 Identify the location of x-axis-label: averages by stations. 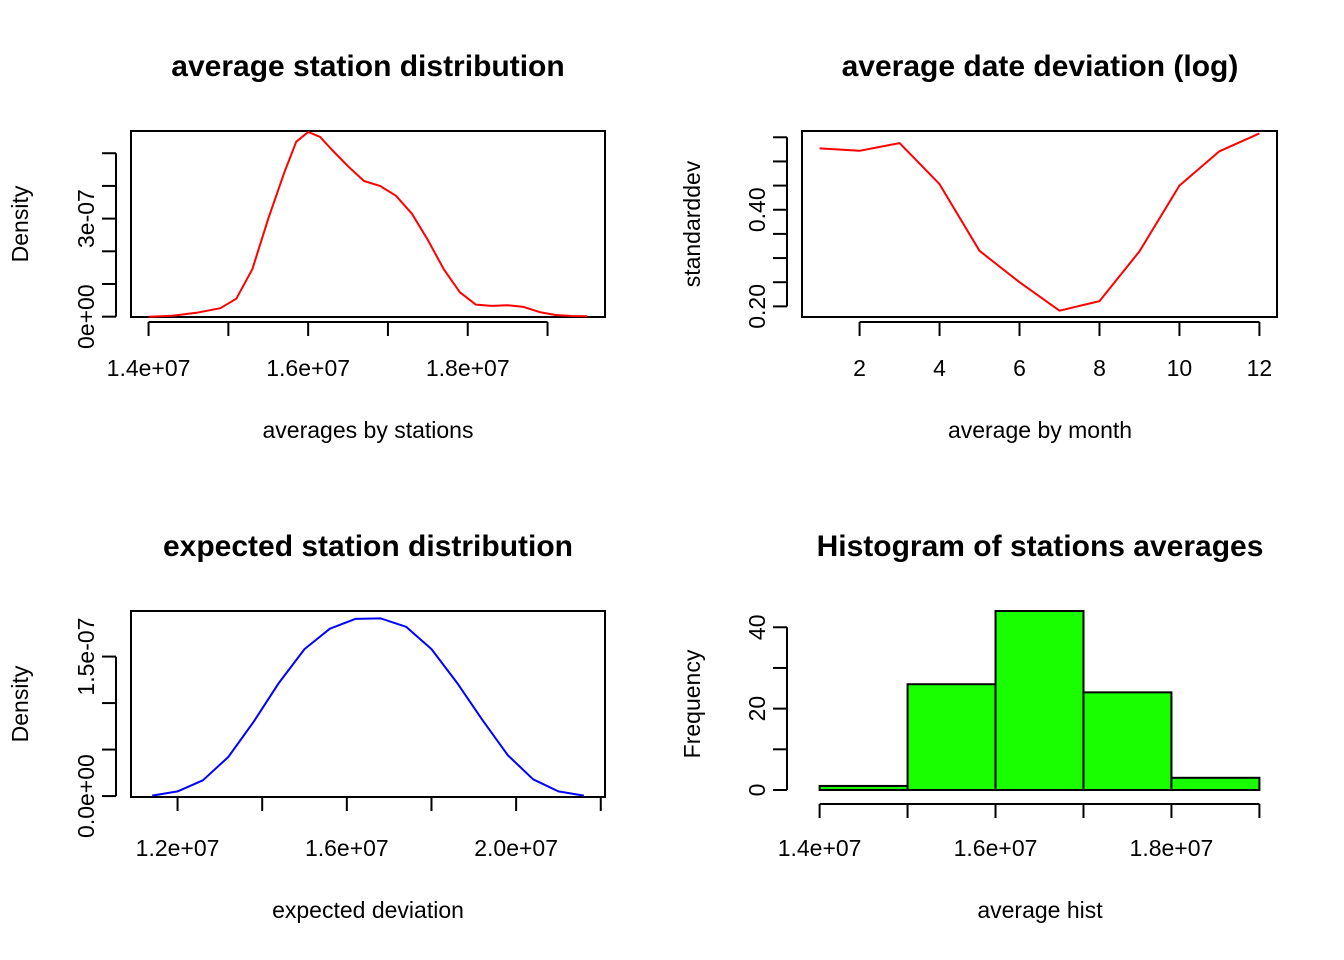
(368, 430).